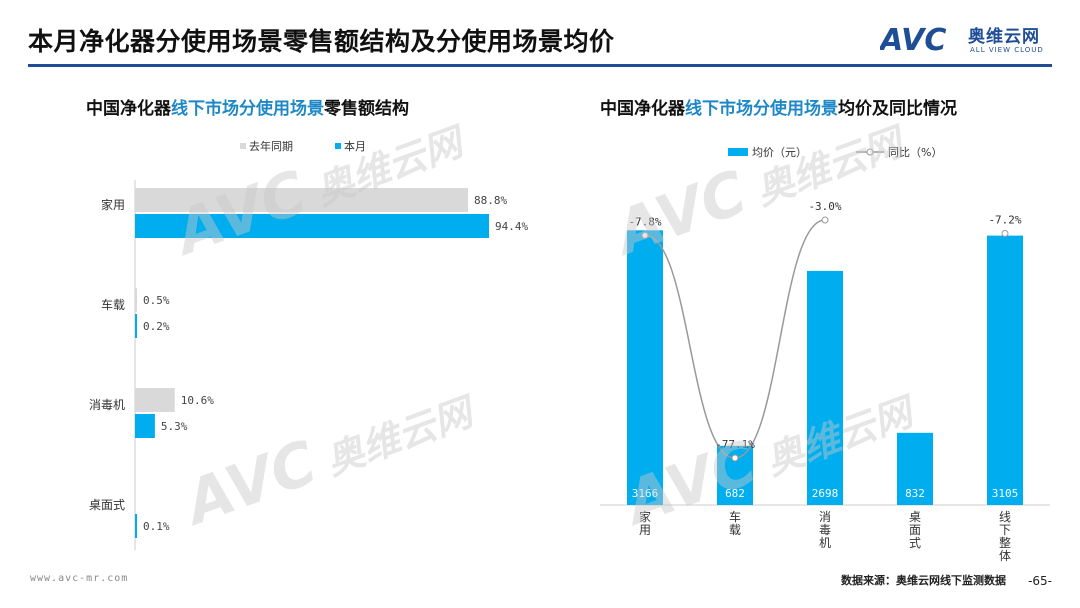  What do you see at coordinates (735, 530) in the screenshot?
I see `category-label-char: 载` at bounding box center [735, 530].